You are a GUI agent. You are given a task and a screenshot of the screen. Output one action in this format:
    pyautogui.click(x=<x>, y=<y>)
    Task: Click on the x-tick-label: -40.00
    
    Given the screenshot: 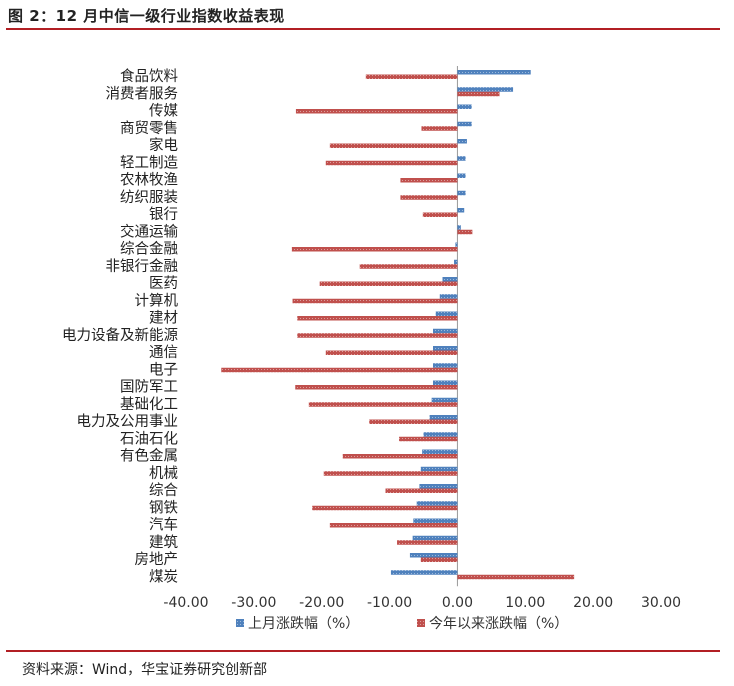 What is the action you would take?
    pyautogui.click(x=185, y=603)
    